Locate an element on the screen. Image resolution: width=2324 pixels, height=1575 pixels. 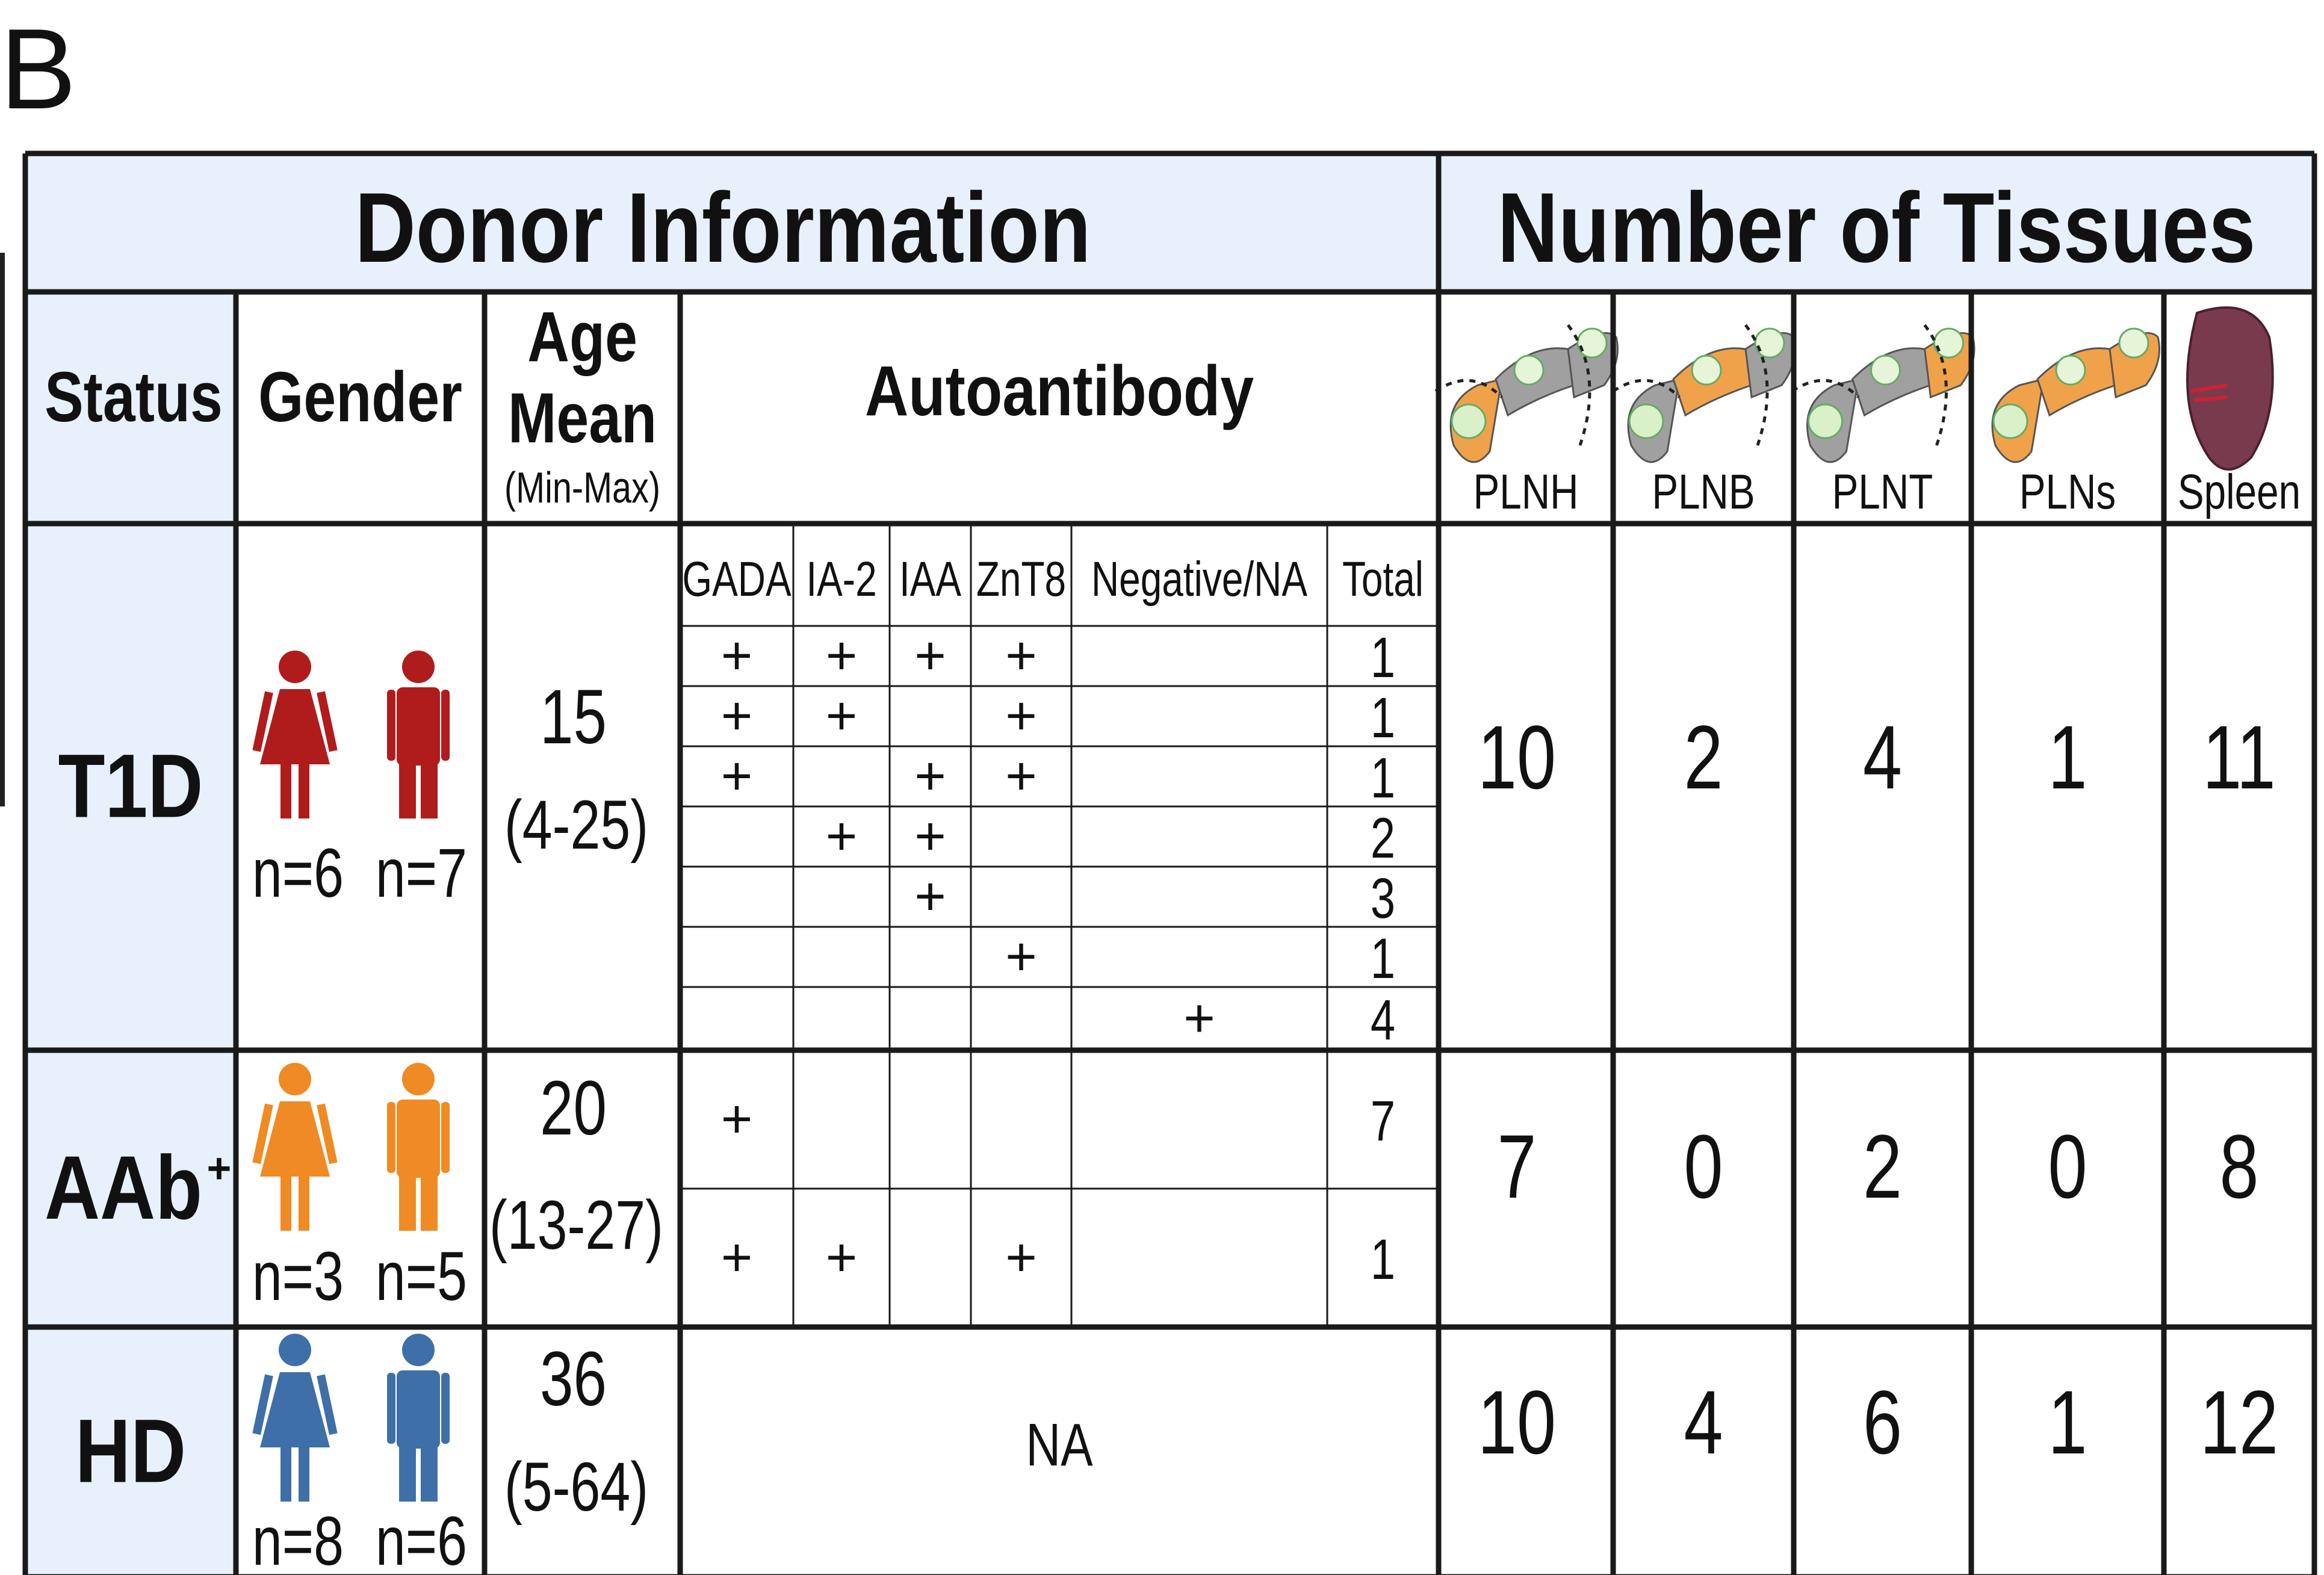
status-hd: HD is located at coordinates (130, 1451).